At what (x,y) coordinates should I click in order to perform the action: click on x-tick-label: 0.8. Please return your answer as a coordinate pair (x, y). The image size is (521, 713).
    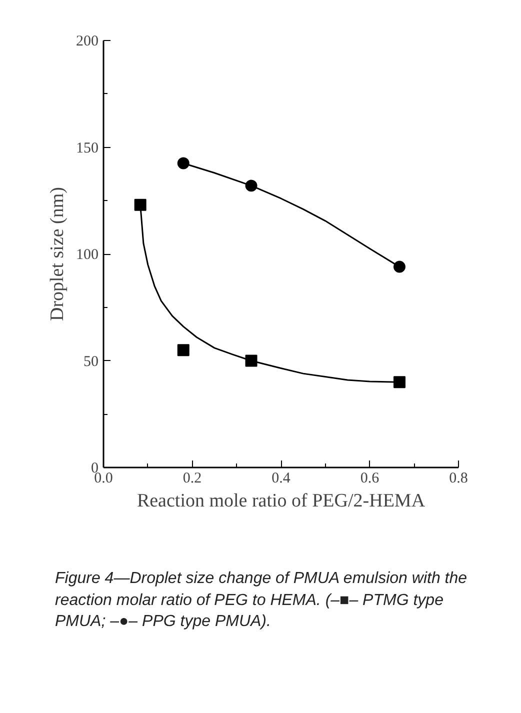
    Looking at the image, I should click on (458, 478).